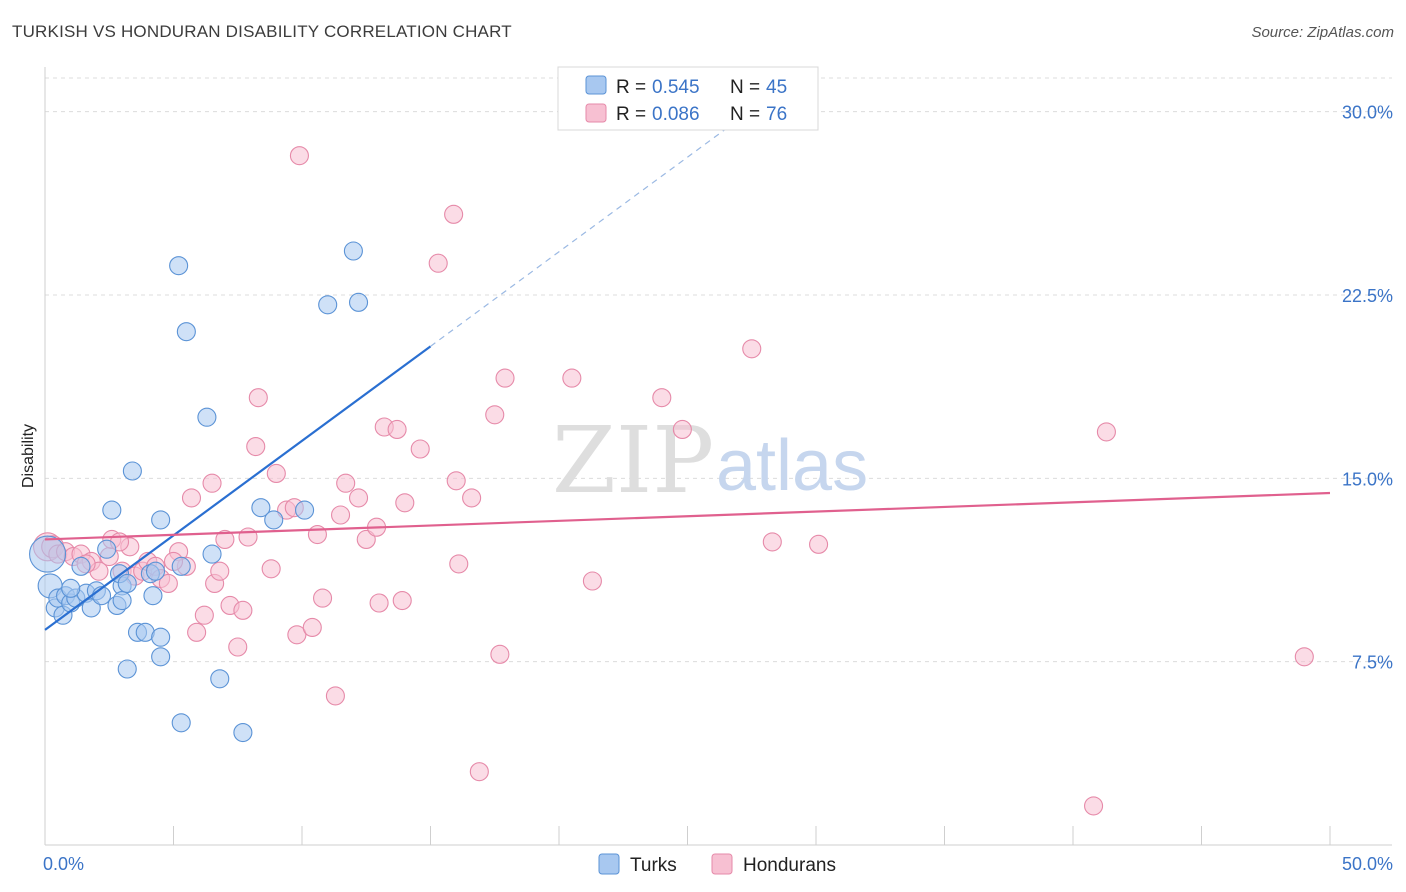  Describe the element at coordinates (609, 864) in the screenshot. I see `bottom-legend-swatch-turks` at that location.